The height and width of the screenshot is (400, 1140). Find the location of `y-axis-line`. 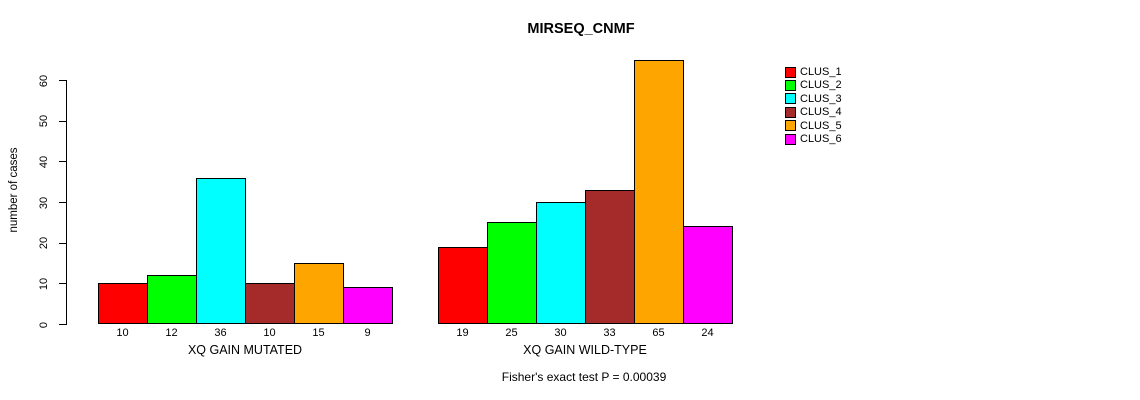

y-axis-line is located at coordinates (66, 202).